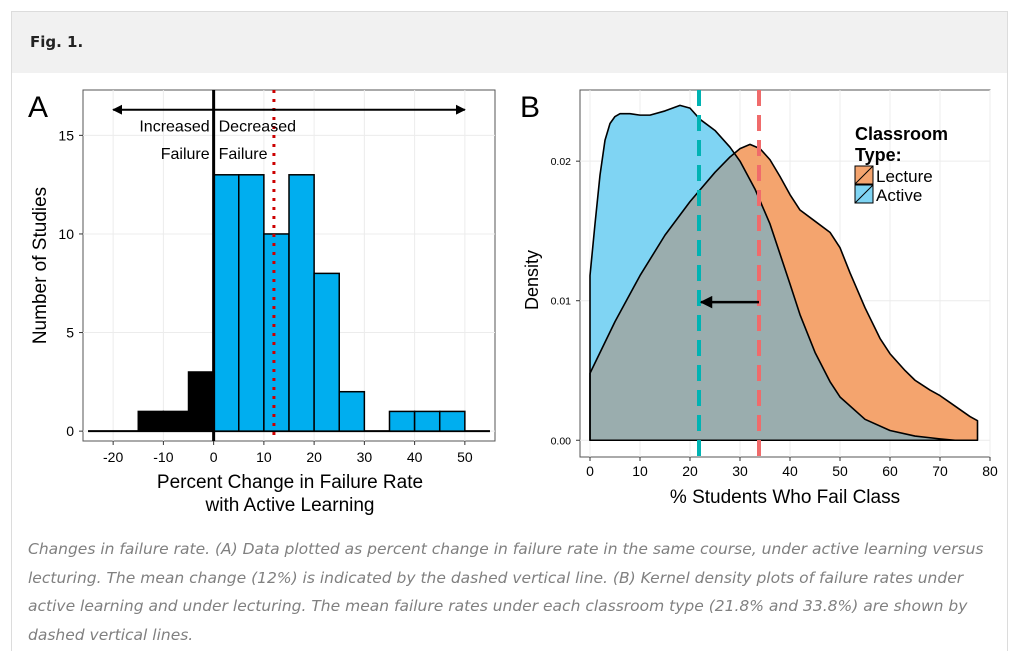 The height and width of the screenshot is (656, 1017). I want to click on legend-title: Type:, so click(878, 155).